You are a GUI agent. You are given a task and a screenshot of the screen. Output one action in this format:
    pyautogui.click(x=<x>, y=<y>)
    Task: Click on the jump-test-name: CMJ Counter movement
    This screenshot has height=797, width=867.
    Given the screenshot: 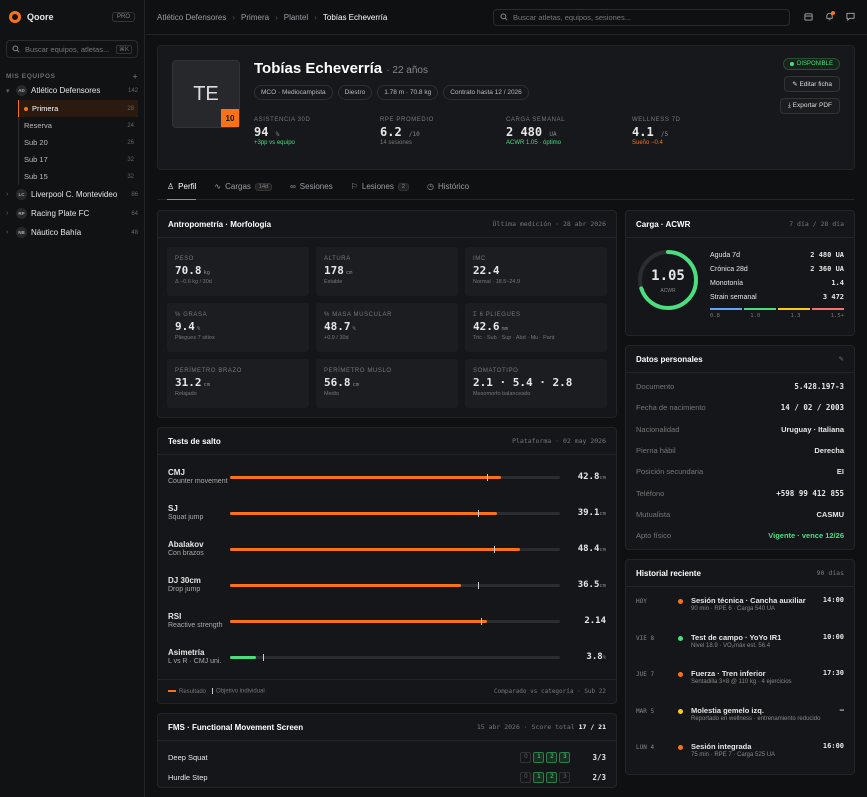 What is the action you would take?
    pyautogui.click(x=199, y=477)
    